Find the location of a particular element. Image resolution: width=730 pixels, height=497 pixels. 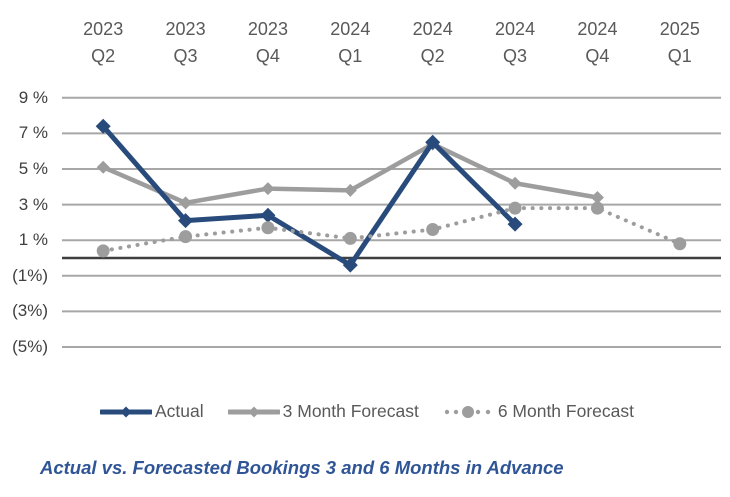

x-label: 2024 Q4 is located at coordinates (597, 42).